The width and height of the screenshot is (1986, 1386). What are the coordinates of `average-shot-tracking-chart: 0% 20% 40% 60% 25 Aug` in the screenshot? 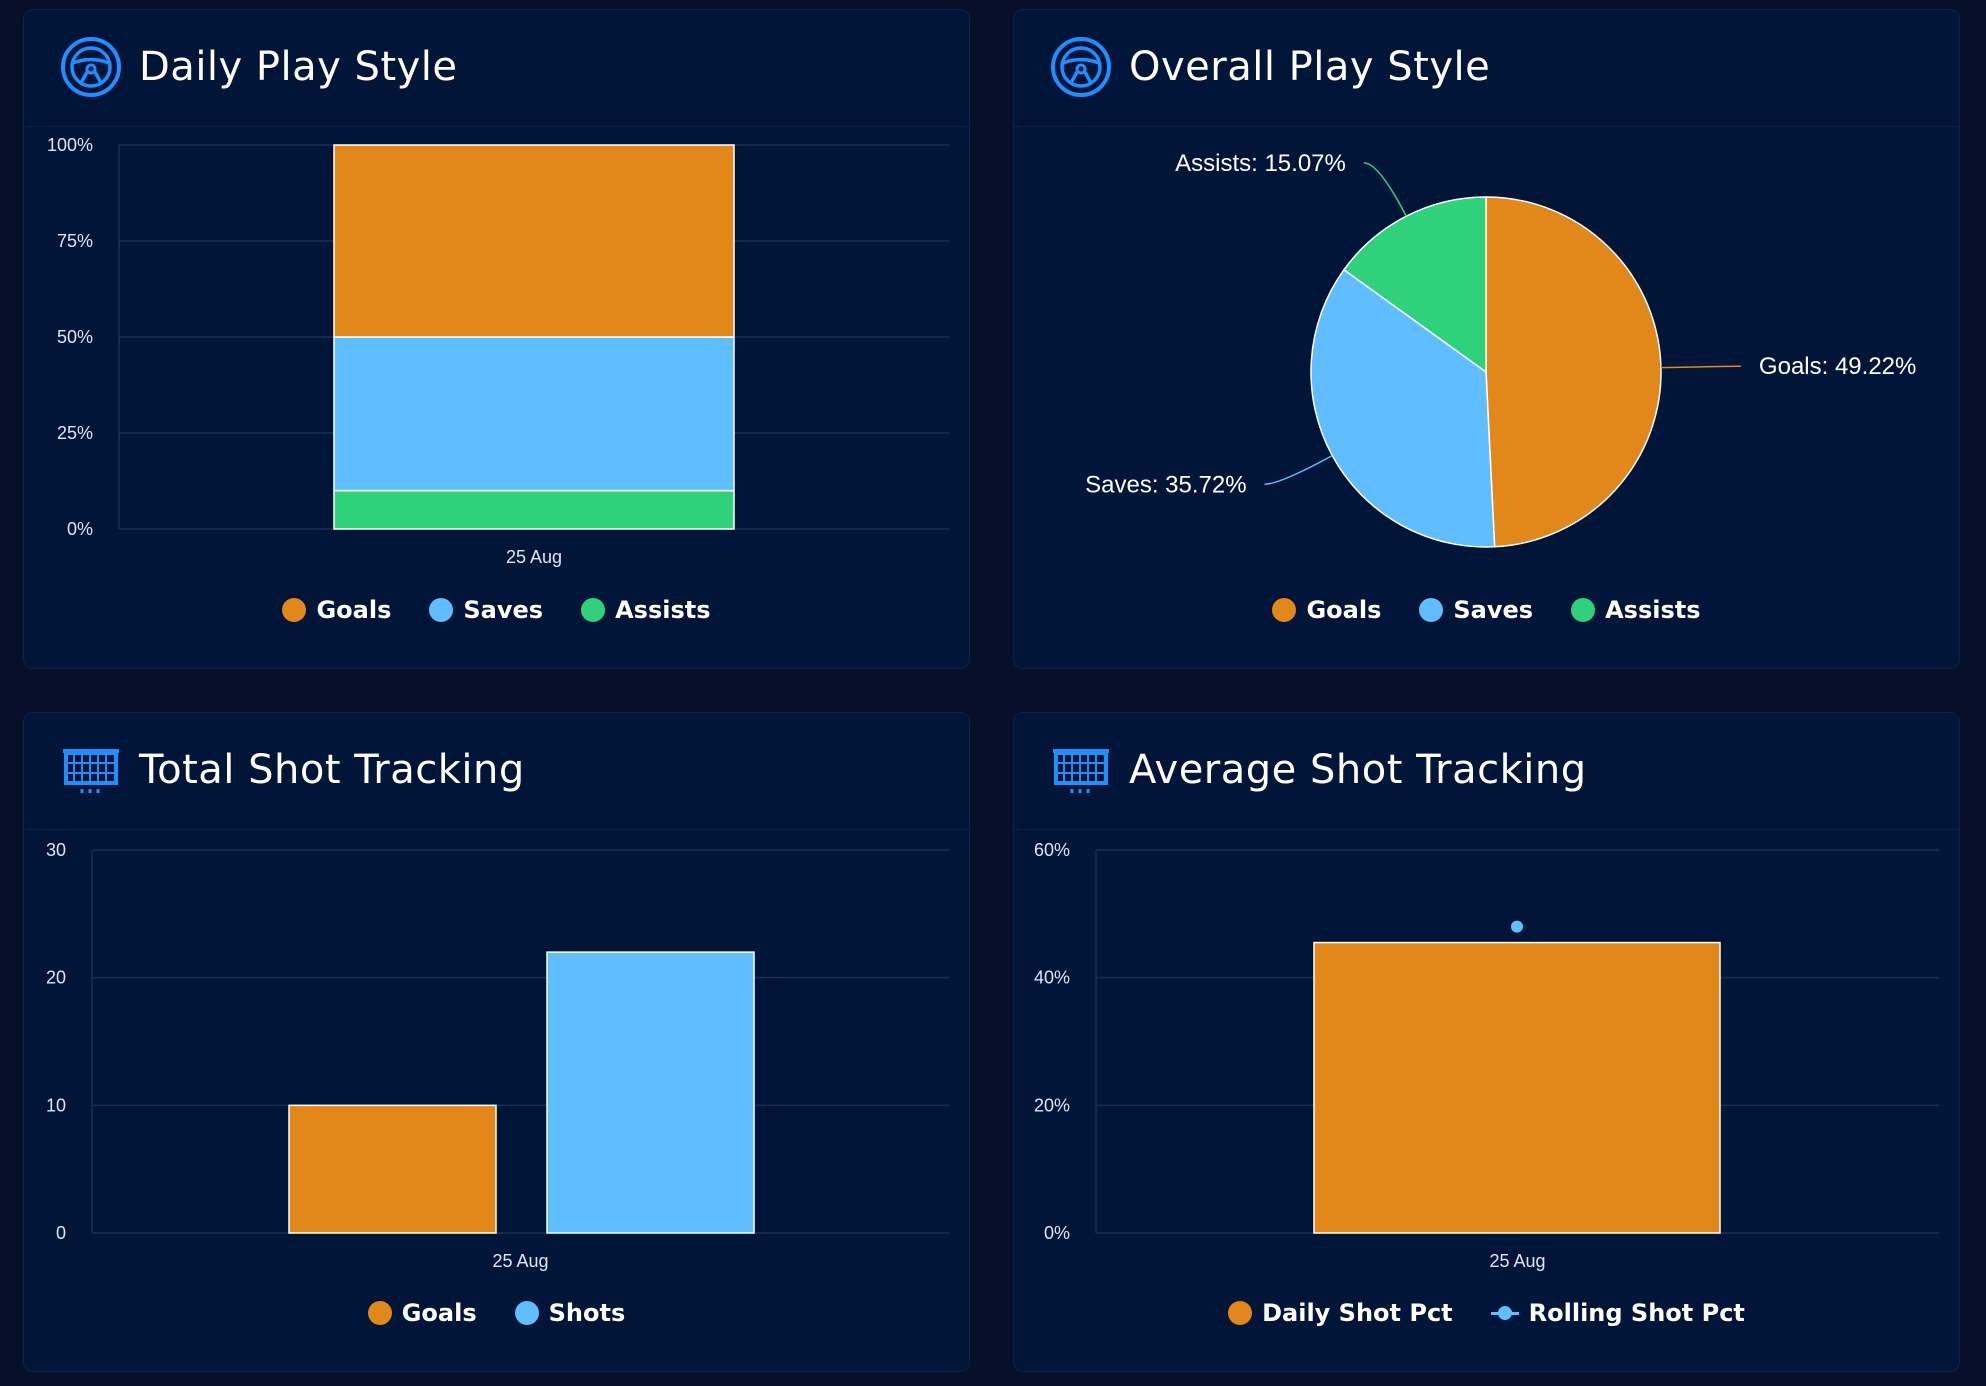 It's located at (1486, 1055).